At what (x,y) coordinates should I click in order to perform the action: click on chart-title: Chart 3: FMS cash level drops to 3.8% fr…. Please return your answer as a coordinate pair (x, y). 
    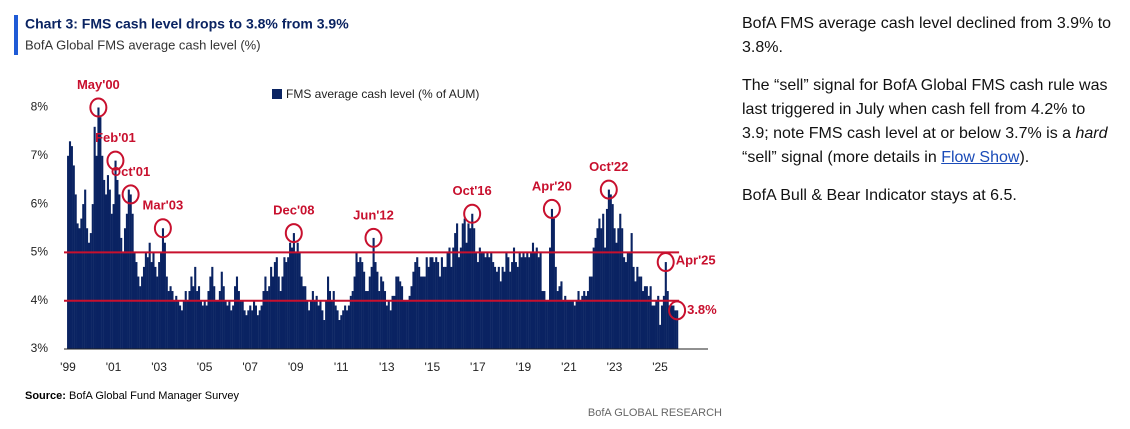
    Looking at the image, I should click on (187, 24).